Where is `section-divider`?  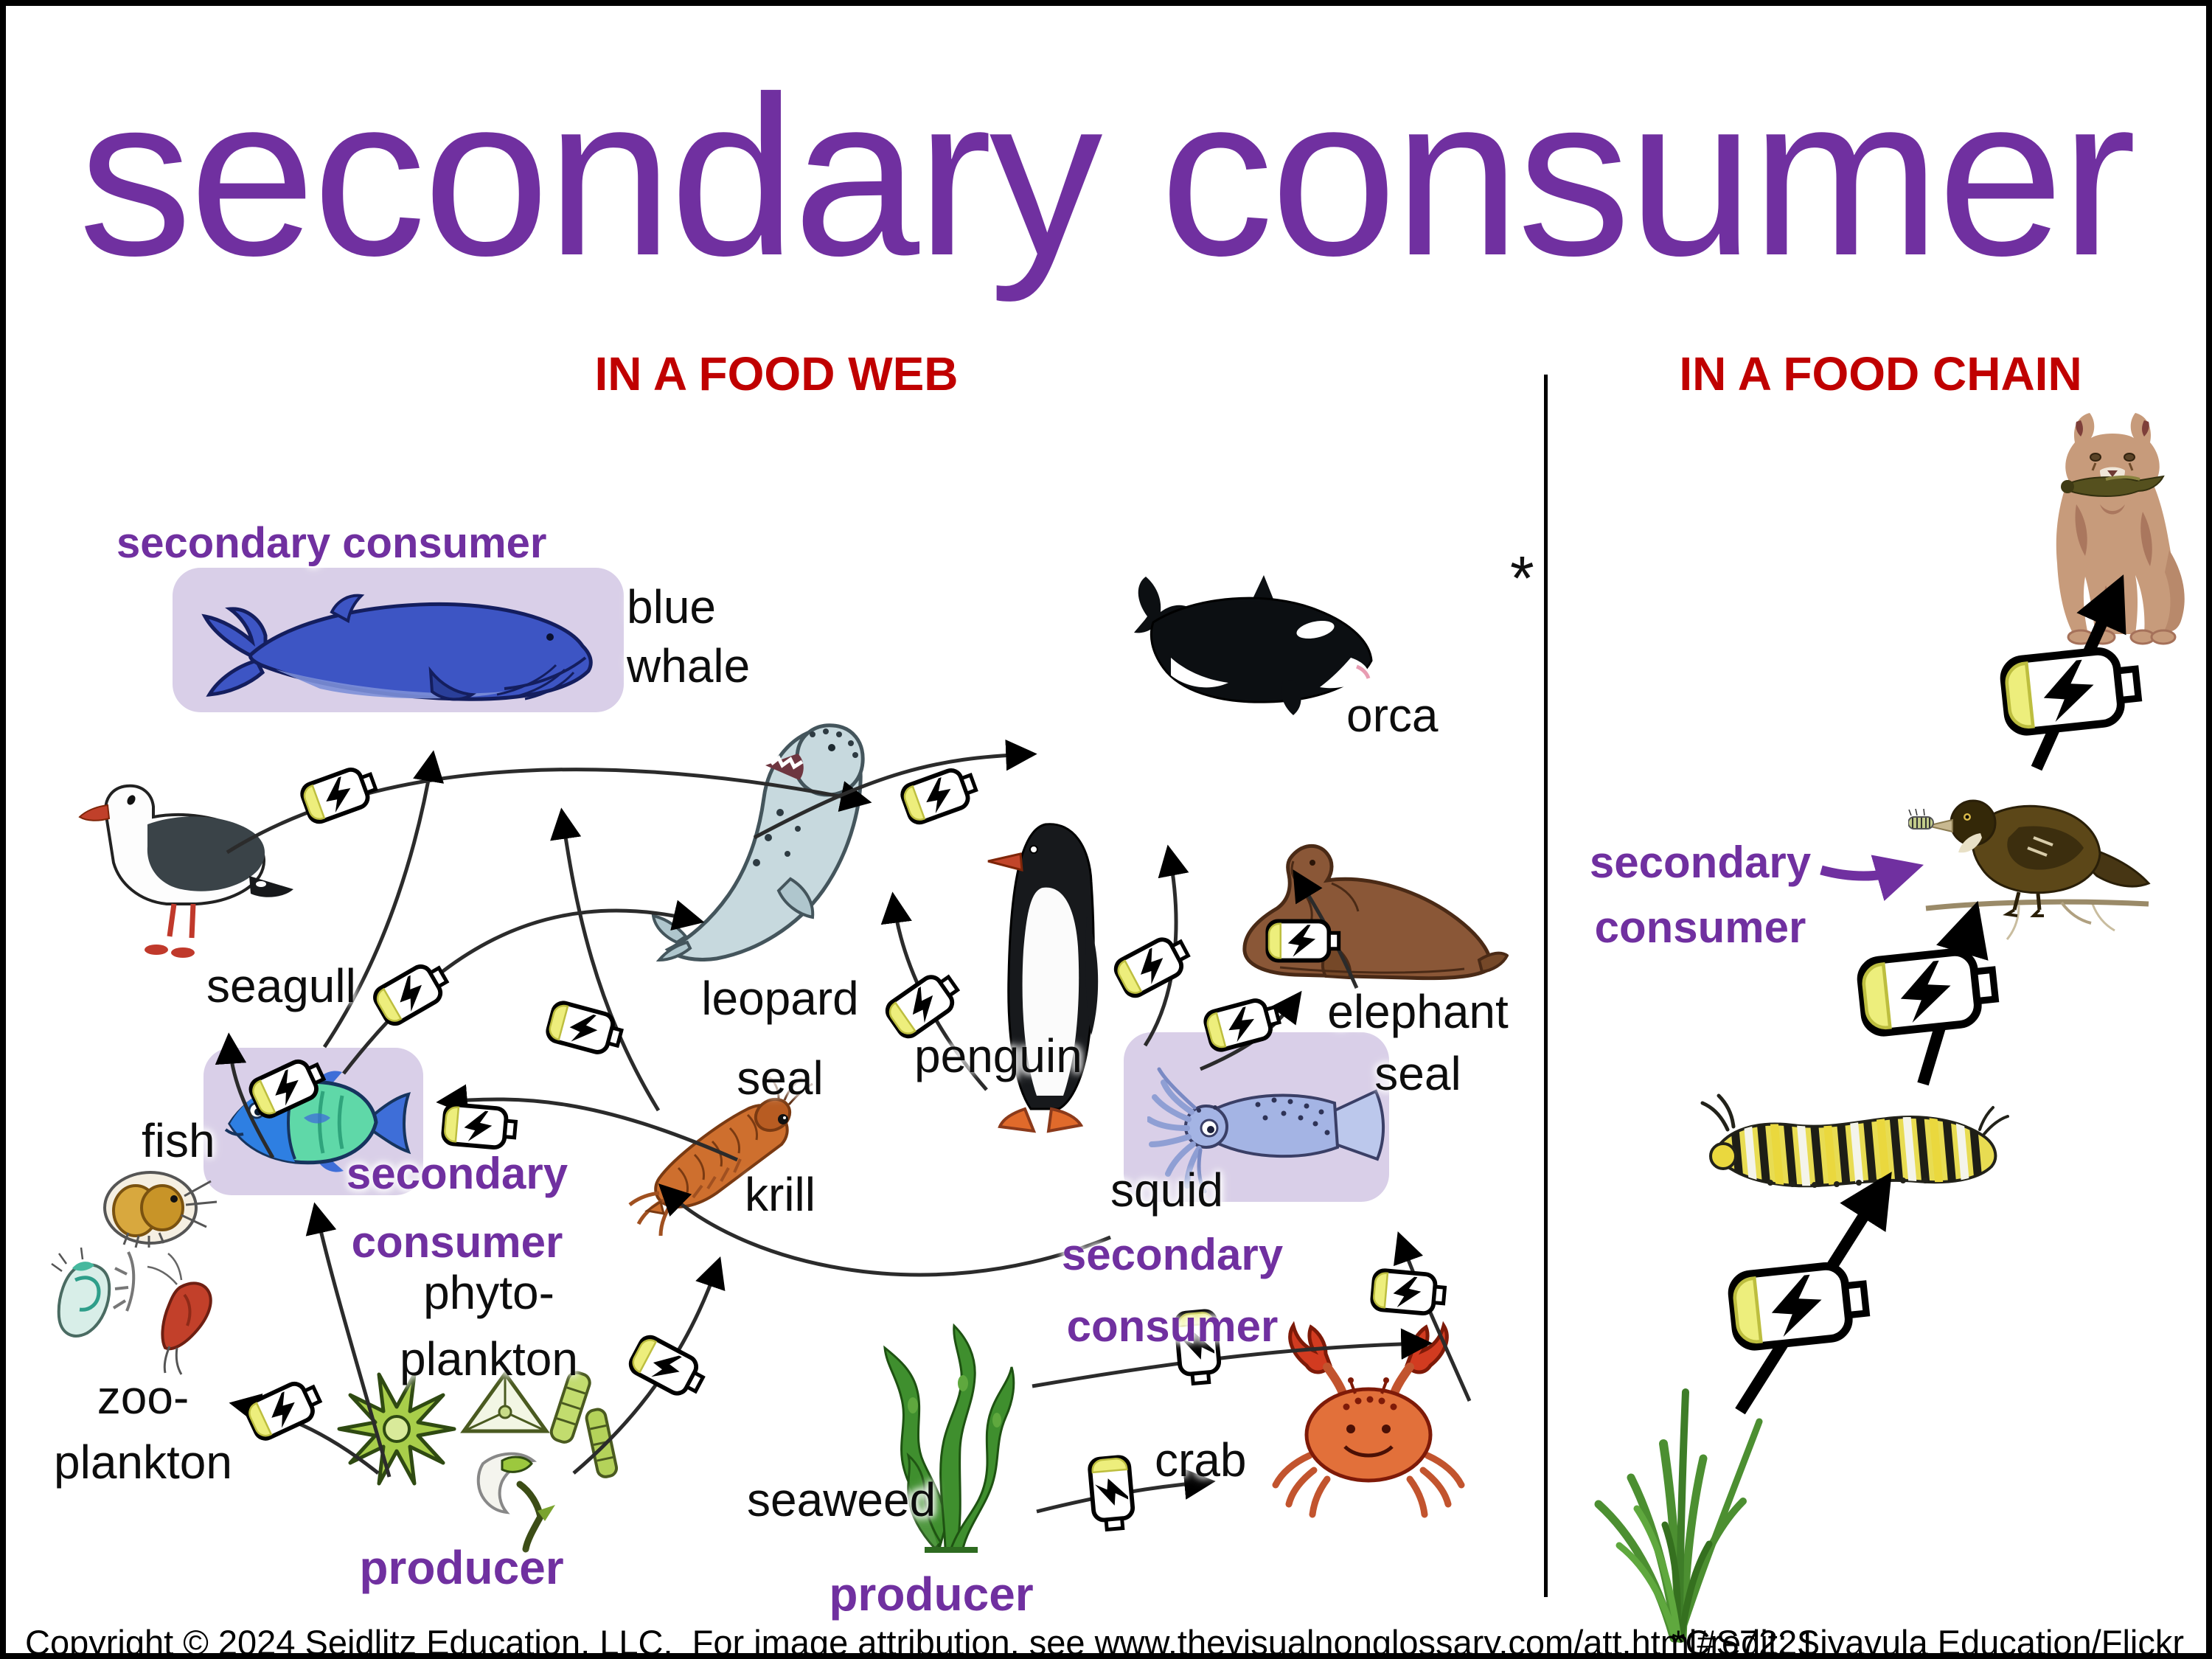 section-divider is located at coordinates (1546, 986).